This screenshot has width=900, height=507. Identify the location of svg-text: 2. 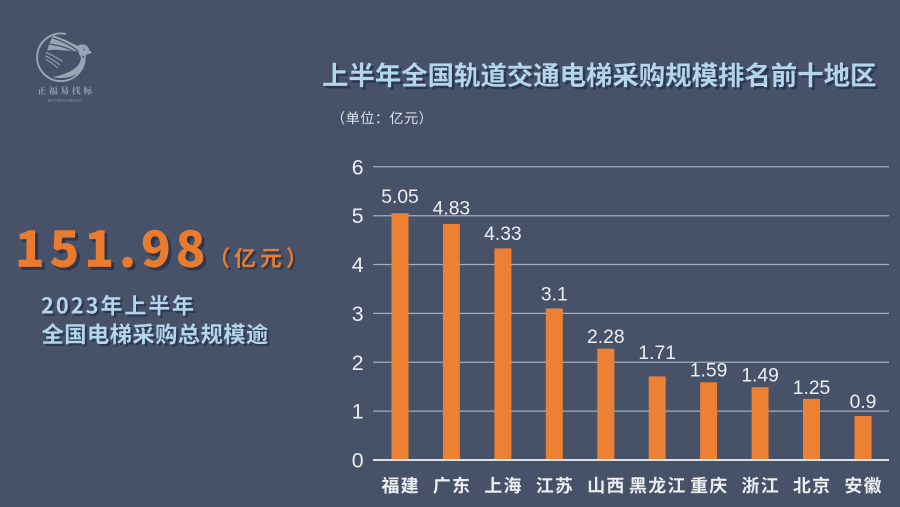
(358, 363).